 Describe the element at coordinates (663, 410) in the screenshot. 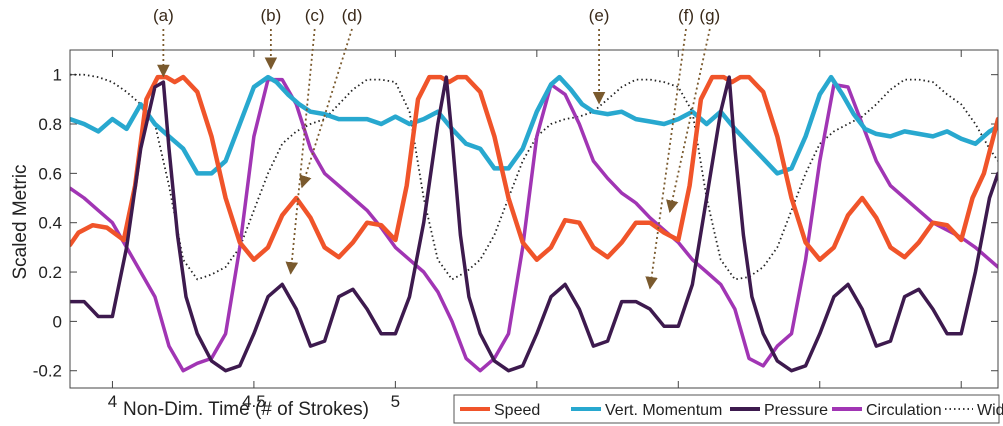

I see `legend-label: Vert. Momentum` at that location.